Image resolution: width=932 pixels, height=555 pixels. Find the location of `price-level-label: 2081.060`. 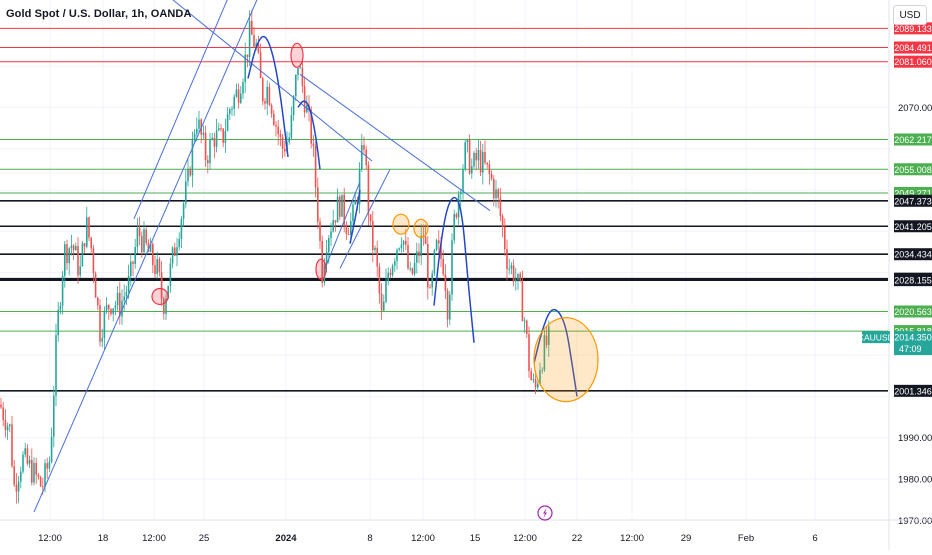

price-level-label: 2081.060 is located at coordinates (913, 61).